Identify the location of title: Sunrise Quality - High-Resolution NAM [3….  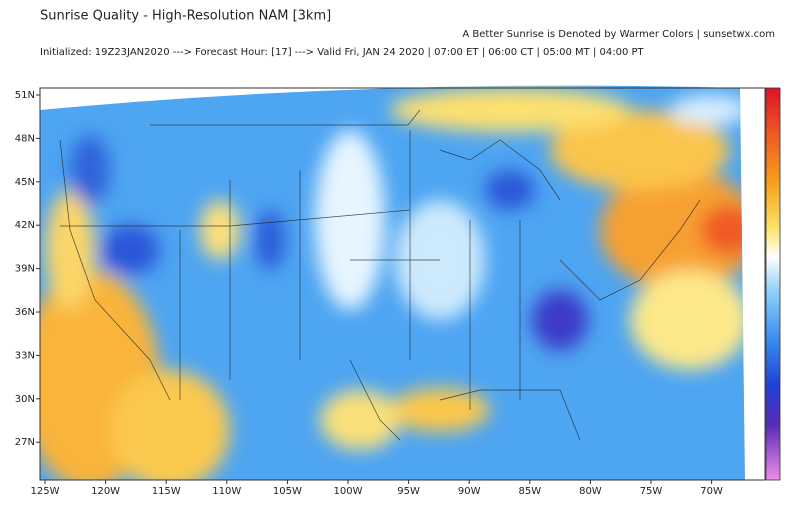
(185, 16).